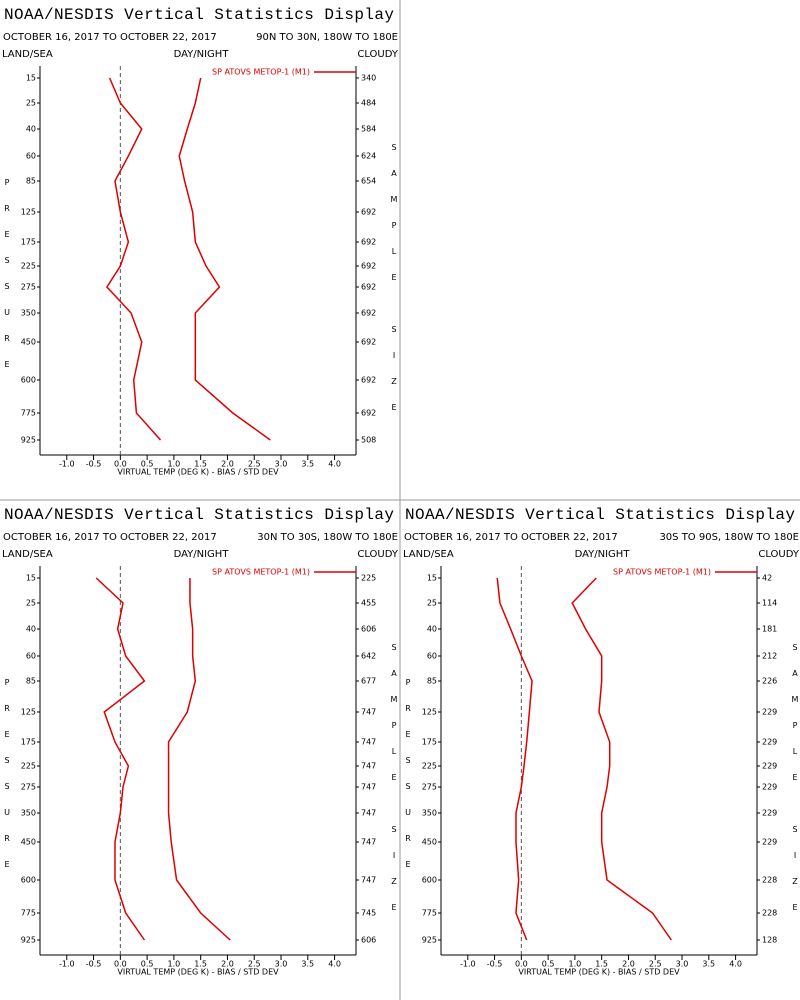 The width and height of the screenshot is (800, 1000). I want to click on y-tick-label: 15, so click(432, 578).